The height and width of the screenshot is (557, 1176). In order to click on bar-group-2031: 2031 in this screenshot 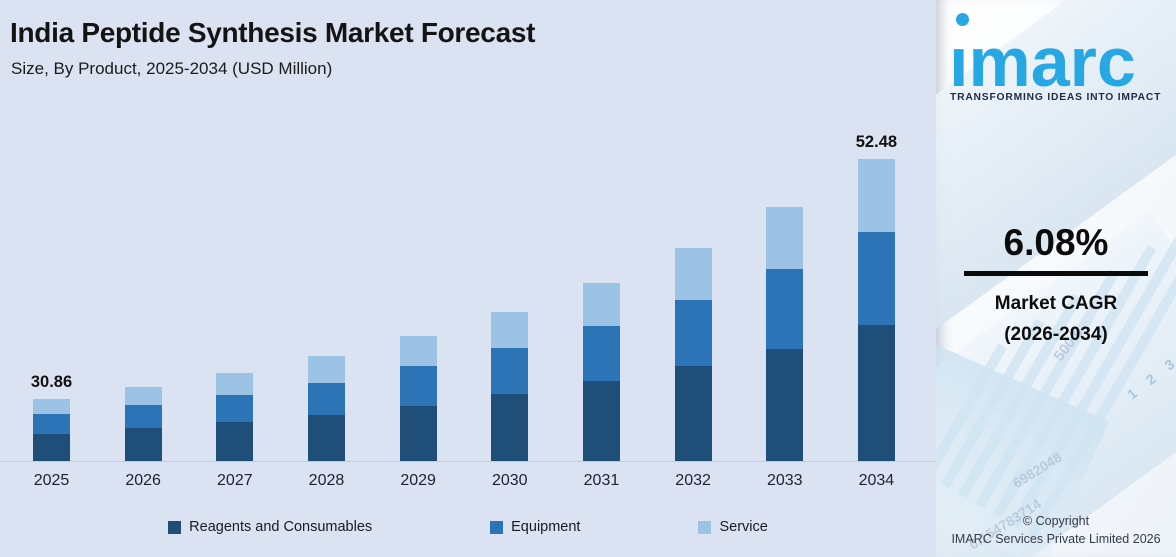, I will do `click(601, 386)`.